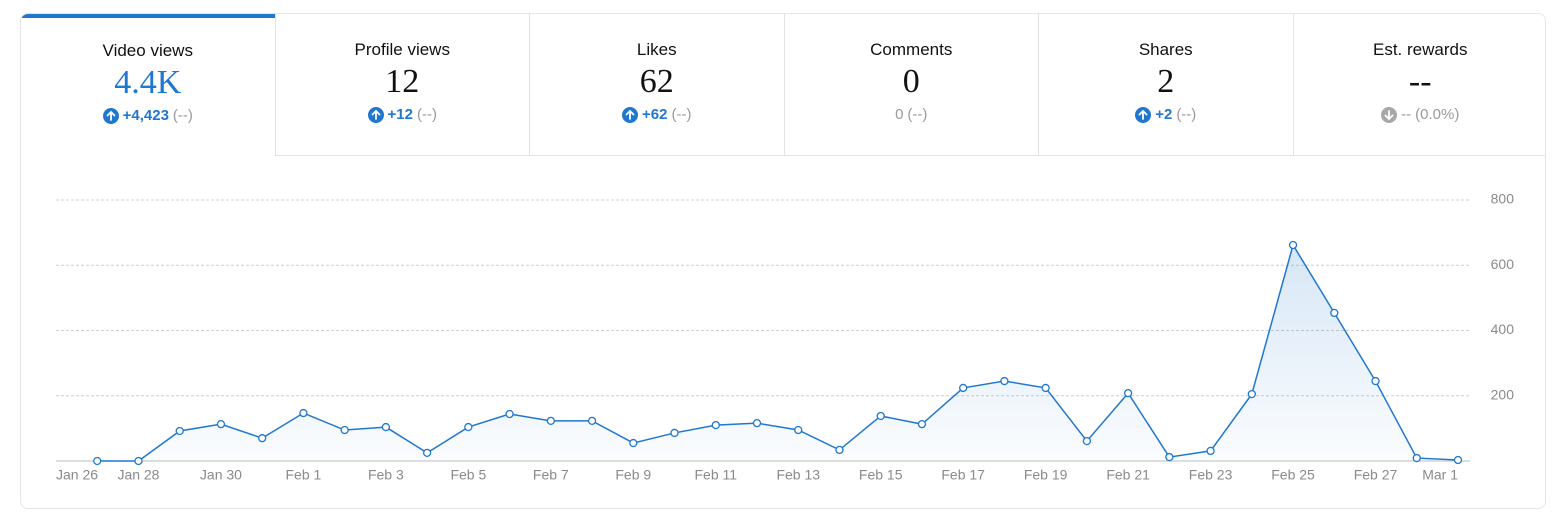 The height and width of the screenshot is (517, 1553). Describe the element at coordinates (1165, 49) in the screenshot. I see `metric-label: Shares` at that location.